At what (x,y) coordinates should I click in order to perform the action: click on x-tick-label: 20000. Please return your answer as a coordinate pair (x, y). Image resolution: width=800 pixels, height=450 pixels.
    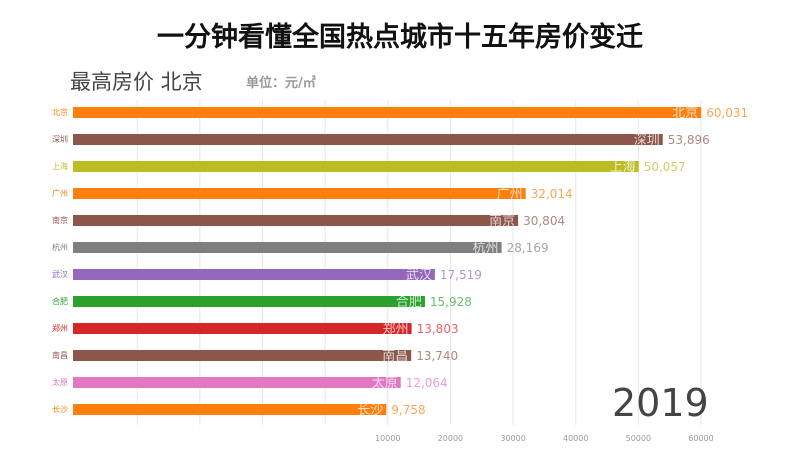
    Looking at the image, I should click on (450, 438).